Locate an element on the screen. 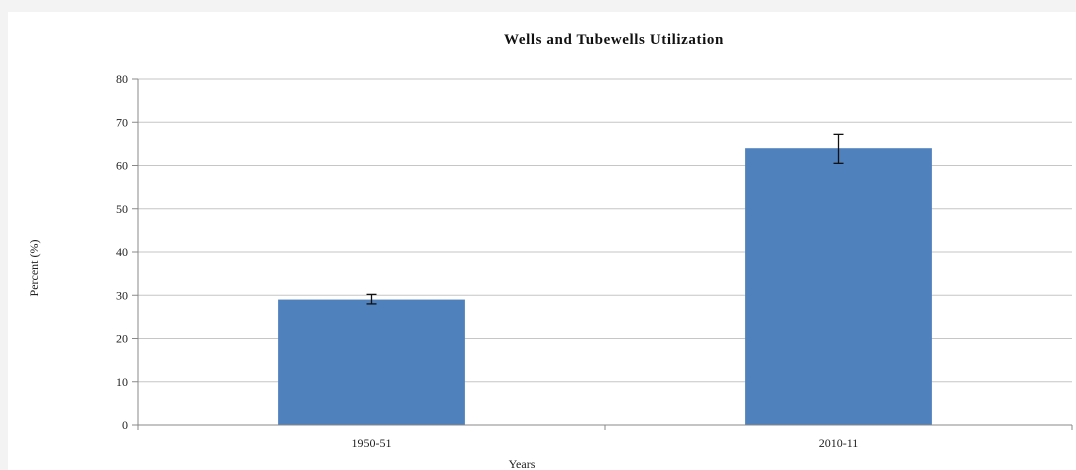 The height and width of the screenshot is (470, 1076). chart-title: Wells and Tubewells Utilization is located at coordinates (614, 40).